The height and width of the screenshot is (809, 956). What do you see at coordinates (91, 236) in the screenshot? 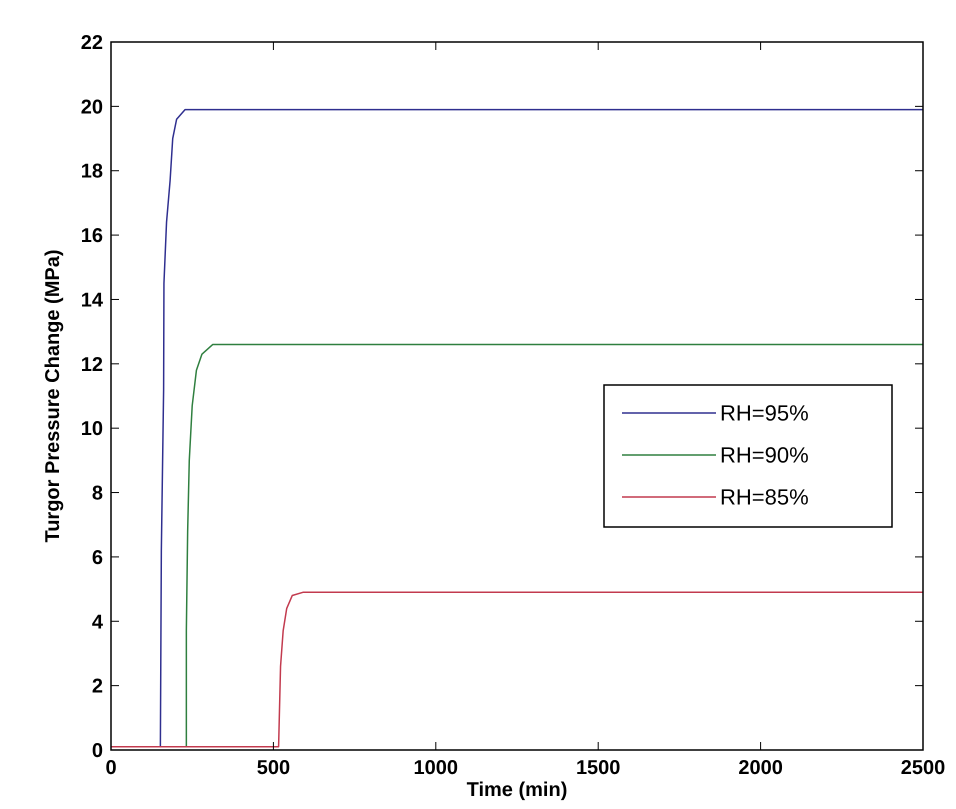
I see `y-tick-label: 16` at bounding box center [91, 236].